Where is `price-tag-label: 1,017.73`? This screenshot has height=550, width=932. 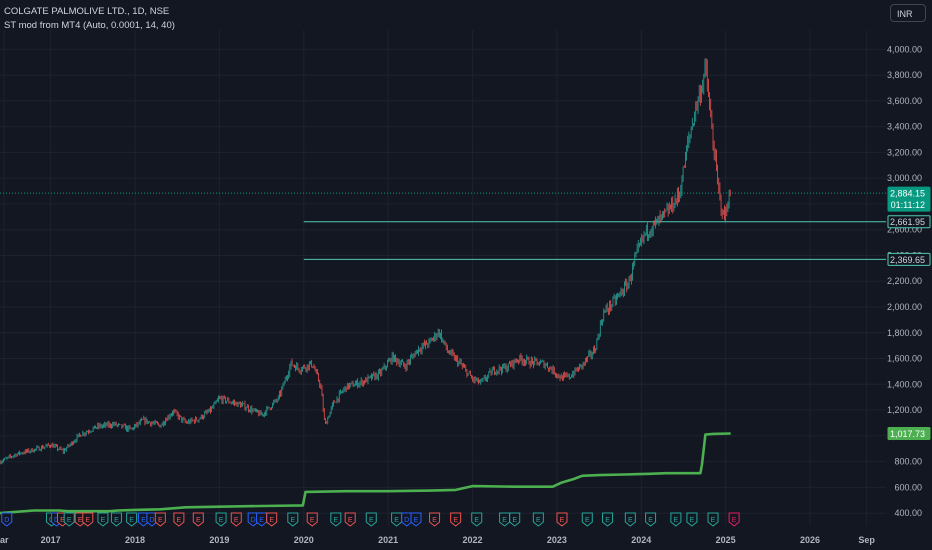
price-tag-label: 1,017.73 is located at coordinates (907, 434).